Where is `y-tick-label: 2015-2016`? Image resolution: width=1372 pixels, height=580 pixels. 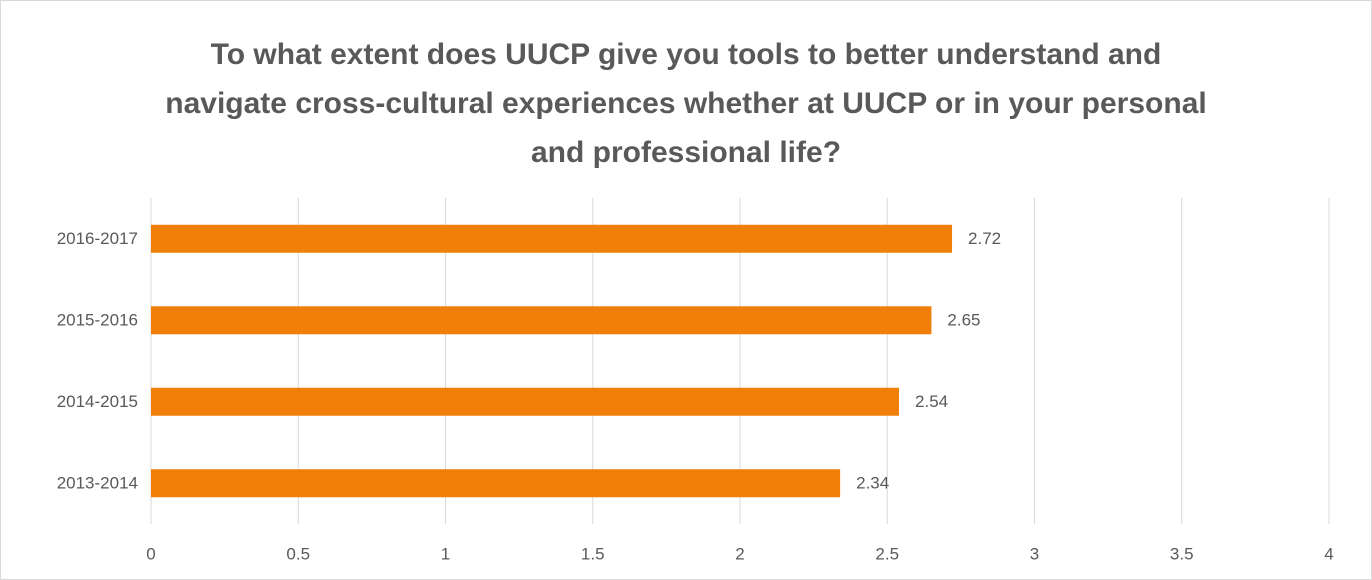 y-tick-label: 2015-2016 is located at coordinates (97, 320).